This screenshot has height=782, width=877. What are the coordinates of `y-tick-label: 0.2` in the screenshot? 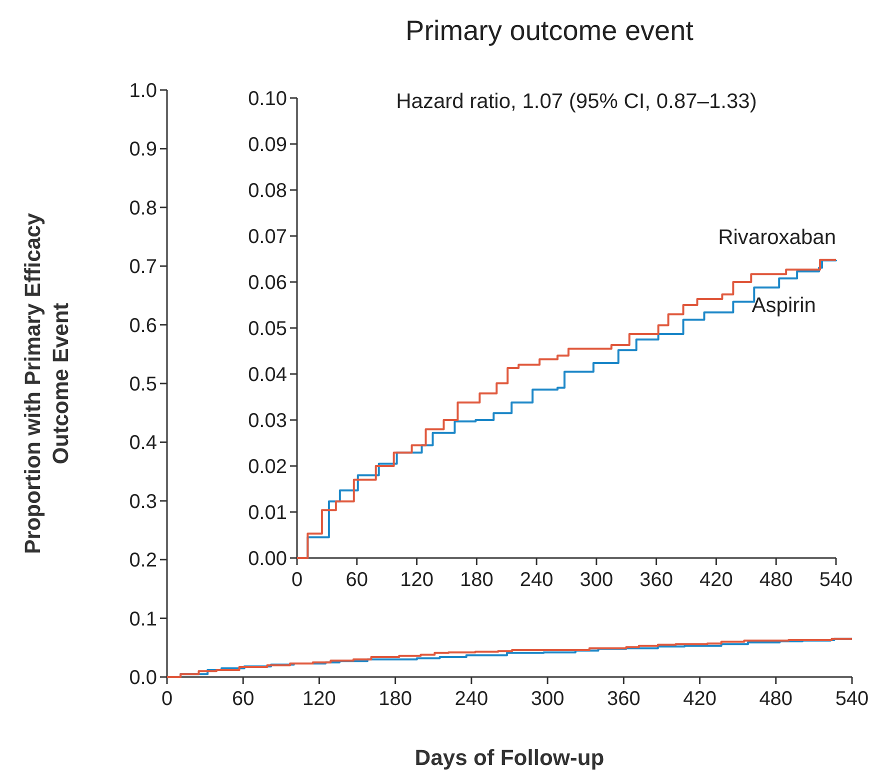 It's located at (143, 561).